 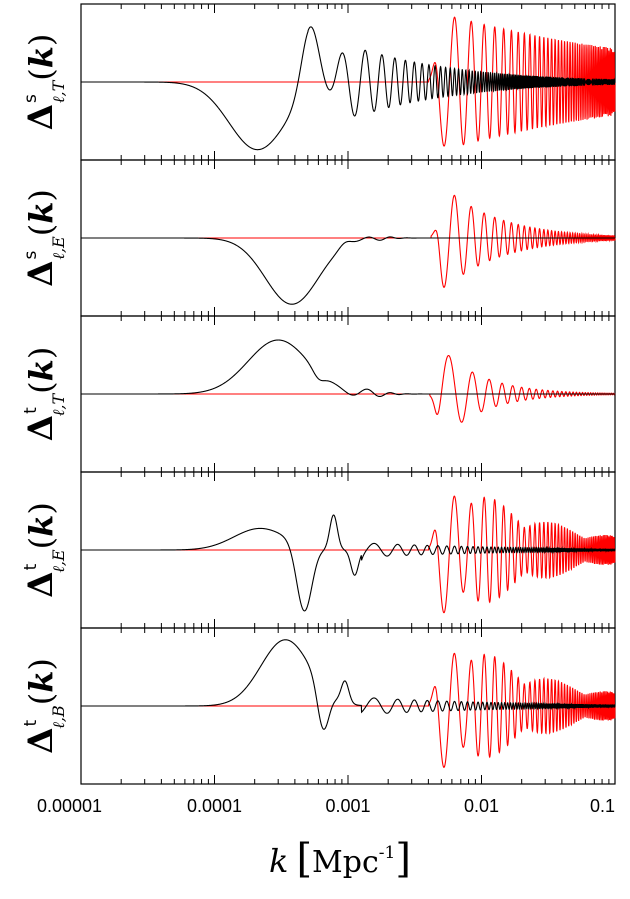 I want to click on x-axis-title: k [Mpc-1], so click(x=340, y=859).